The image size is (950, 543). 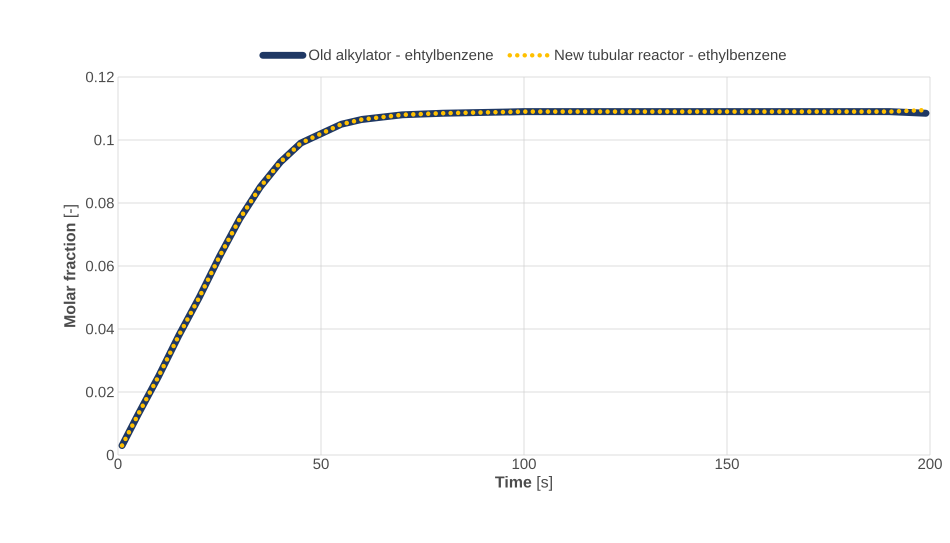 I want to click on y-tick-label: 0.1, so click(x=104, y=140).